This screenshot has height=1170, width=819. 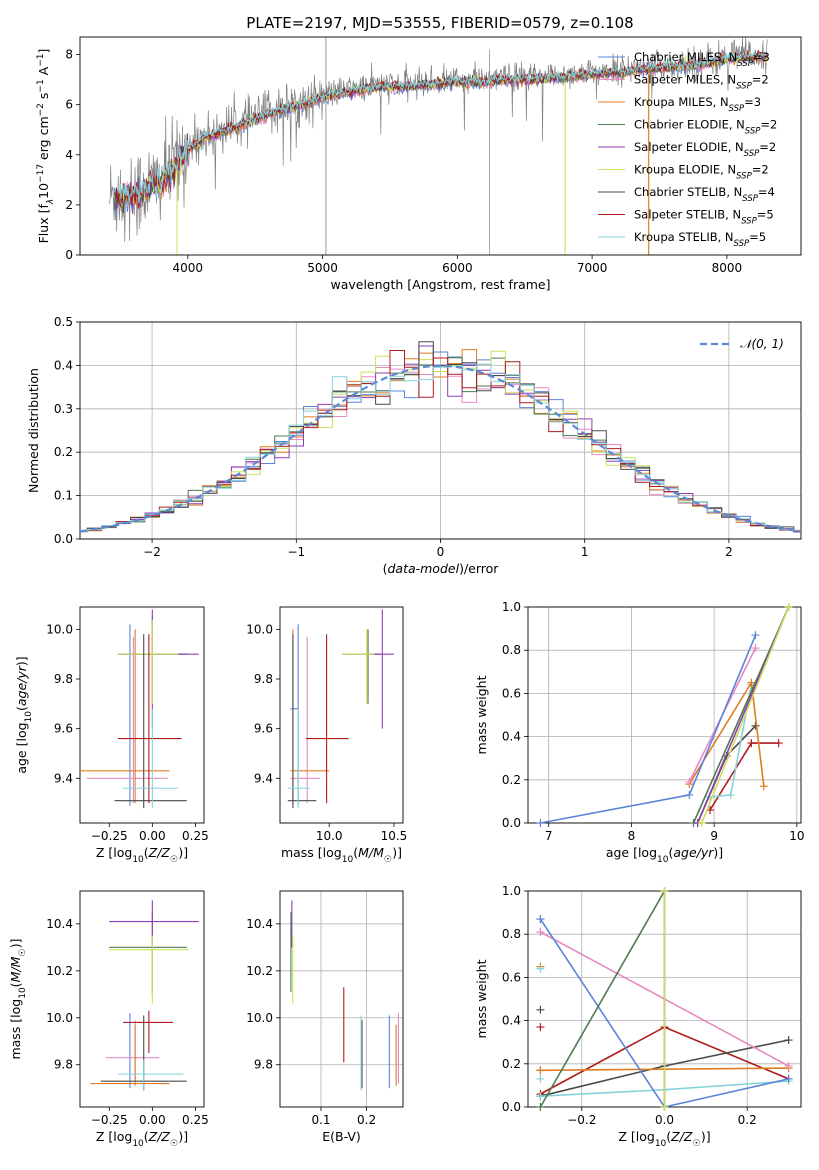 What do you see at coordinates (69, 155) in the screenshot?
I see `y-tick-label: 4` at bounding box center [69, 155].